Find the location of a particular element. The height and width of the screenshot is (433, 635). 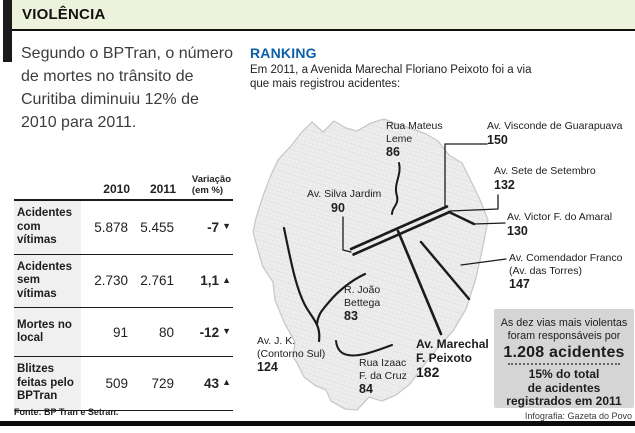

road-marechal-peixoto is located at coordinates (419, 282).